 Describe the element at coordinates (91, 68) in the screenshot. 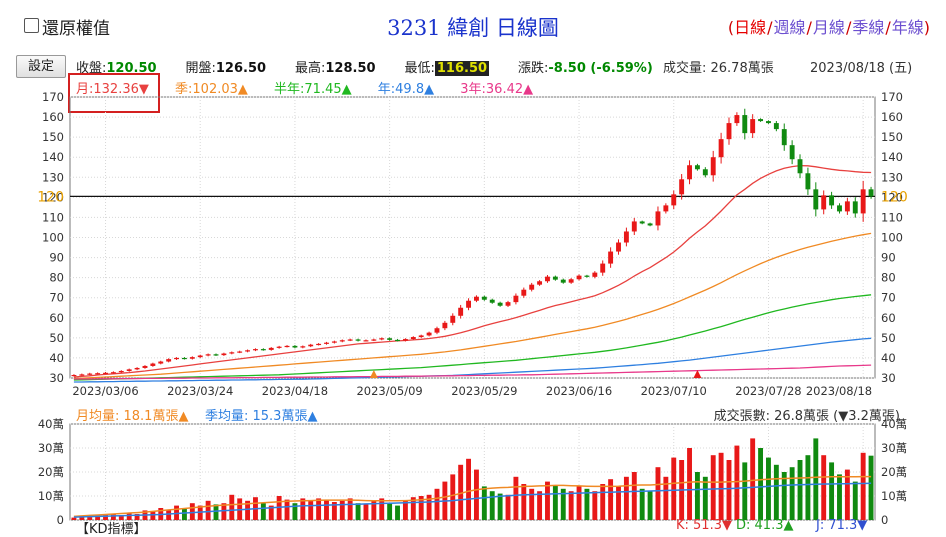

I see `close-label: 收盤:` at that location.